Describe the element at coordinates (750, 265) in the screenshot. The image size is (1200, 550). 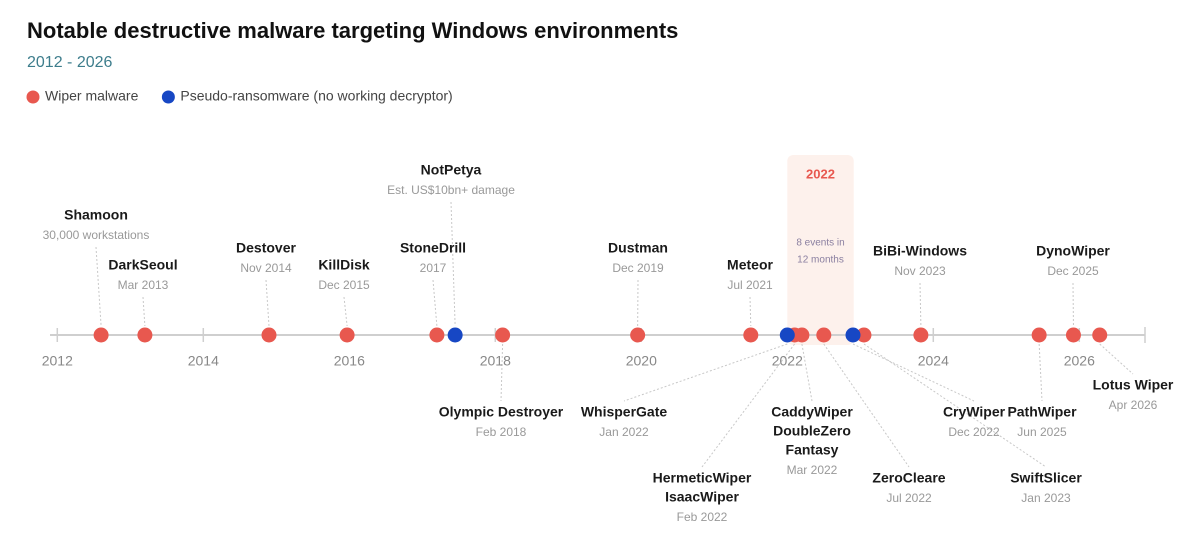
I see `event-name: Meteor` at that location.